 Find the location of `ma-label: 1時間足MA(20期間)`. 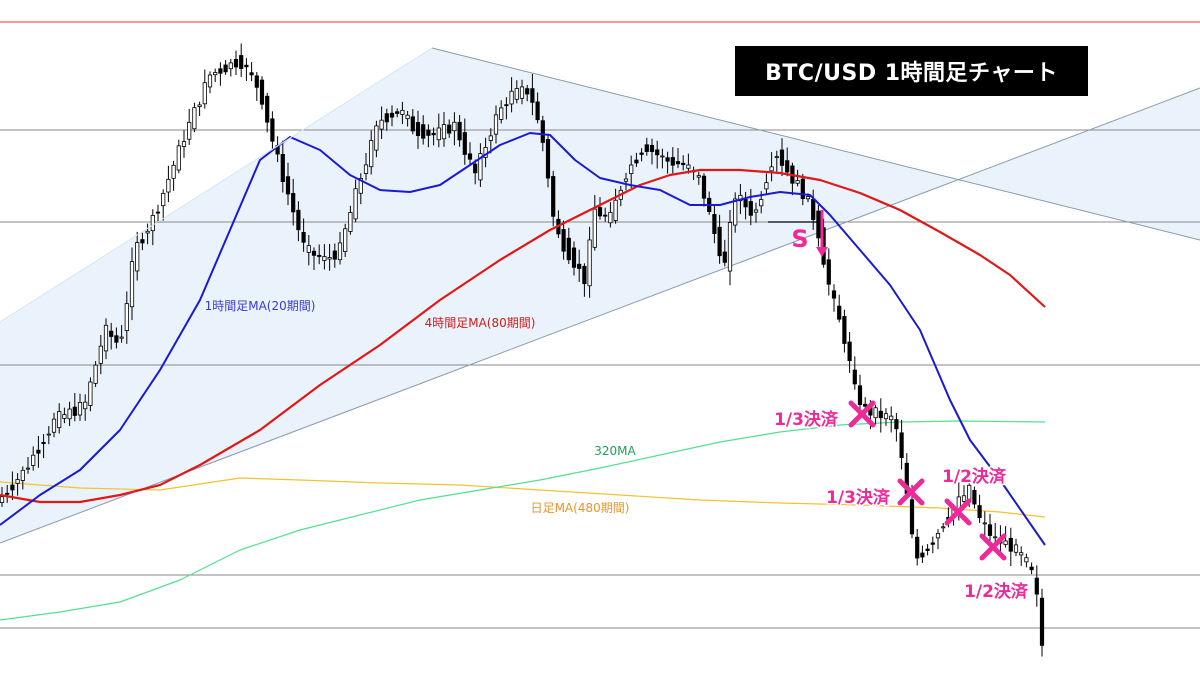

ma-label: 1時間足MA(20期間) is located at coordinates (260, 306).